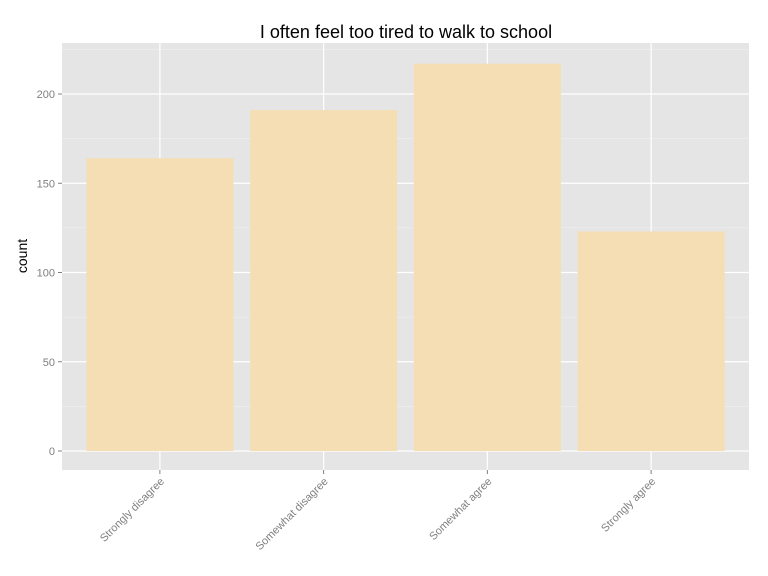 Image resolution: width=768 pixels, height=576 pixels. What do you see at coordinates (487, 257) in the screenshot?
I see `bar-somewhat-agree` at bounding box center [487, 257].